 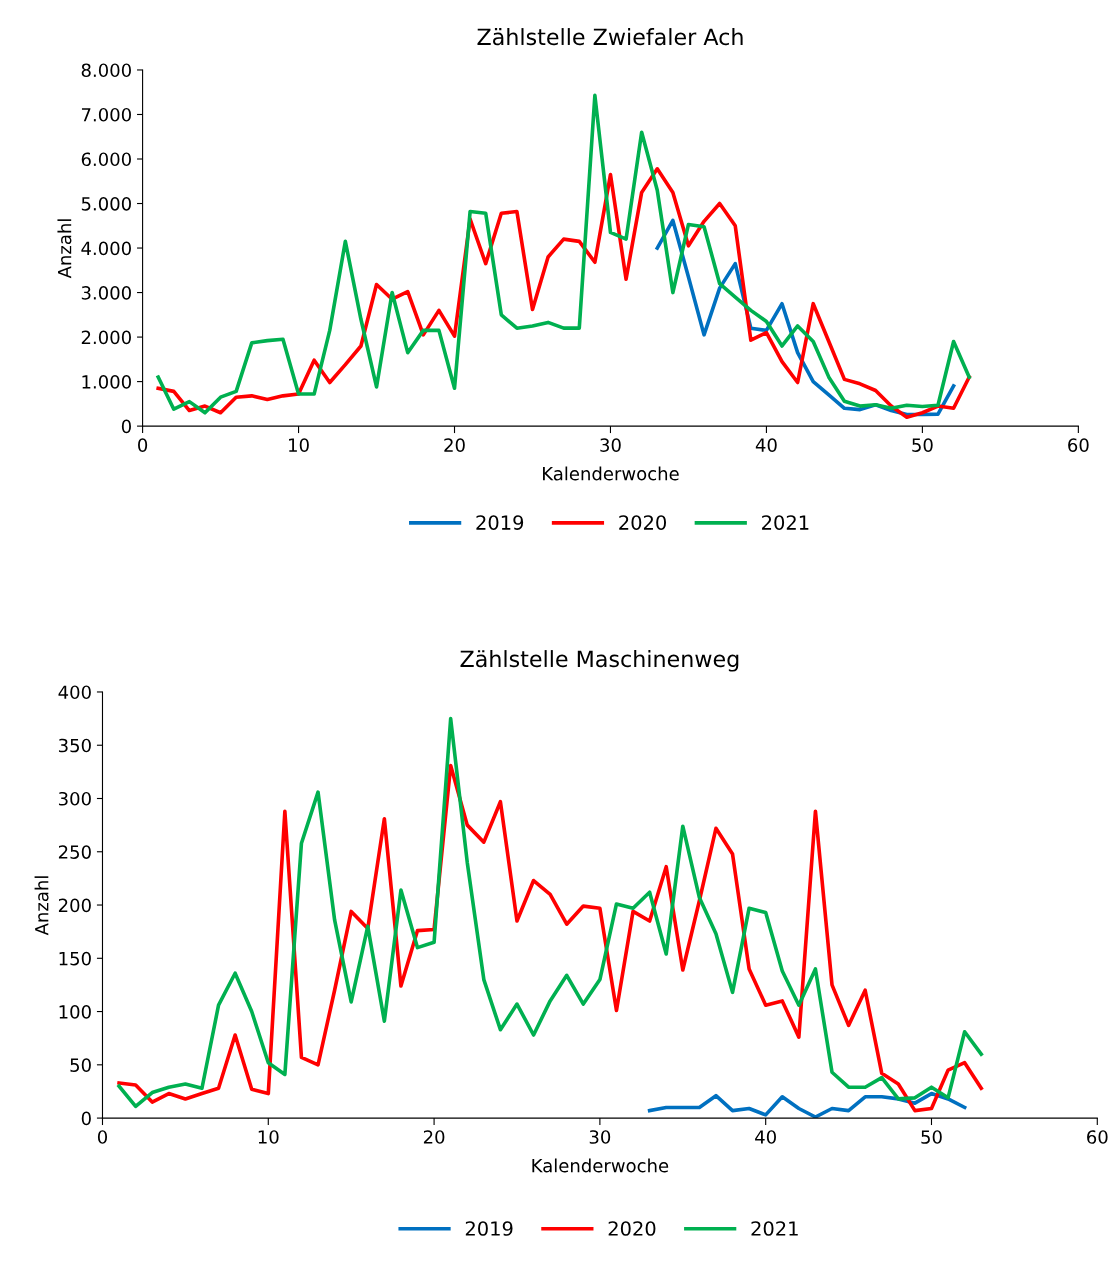 What do you see at coordinates (106, 203) in the screenshot?
I see `y-tick-label: 5.000` at bounding box center [106, 203].